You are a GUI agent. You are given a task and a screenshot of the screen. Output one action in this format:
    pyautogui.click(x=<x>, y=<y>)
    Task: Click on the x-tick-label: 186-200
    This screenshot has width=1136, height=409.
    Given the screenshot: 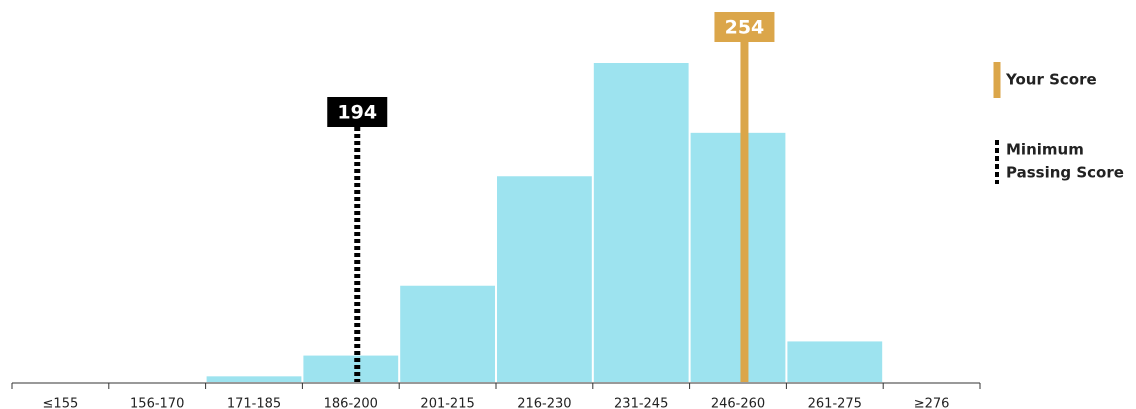 What is the action you would take?
    pyautogui.click(x=351, y=403)
    